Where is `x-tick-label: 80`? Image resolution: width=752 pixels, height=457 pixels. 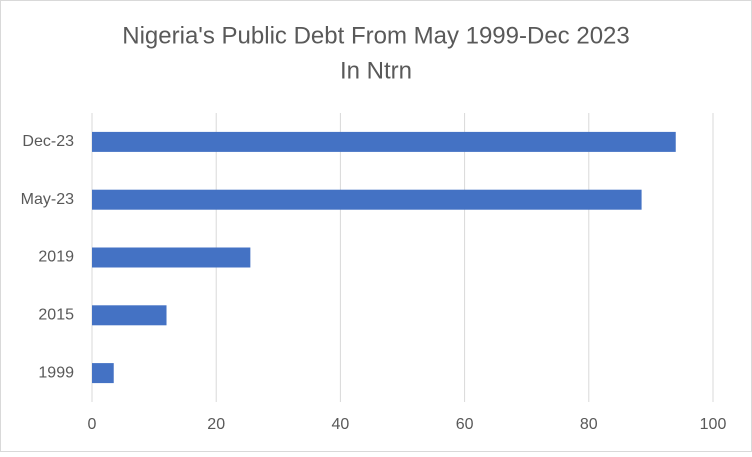
x-tick-label: 80 is located at coordinates (589, 424).